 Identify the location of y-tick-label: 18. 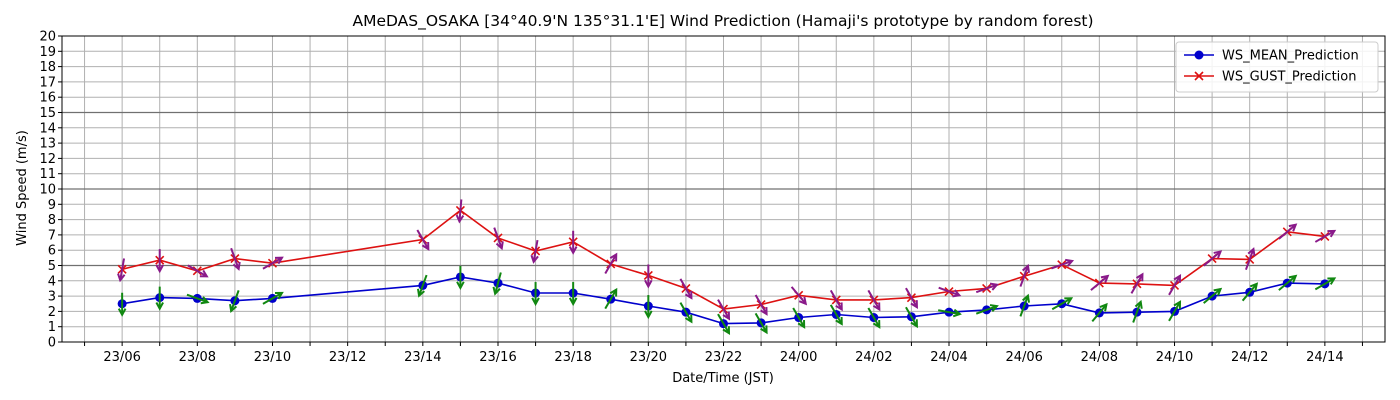
(47, 67).